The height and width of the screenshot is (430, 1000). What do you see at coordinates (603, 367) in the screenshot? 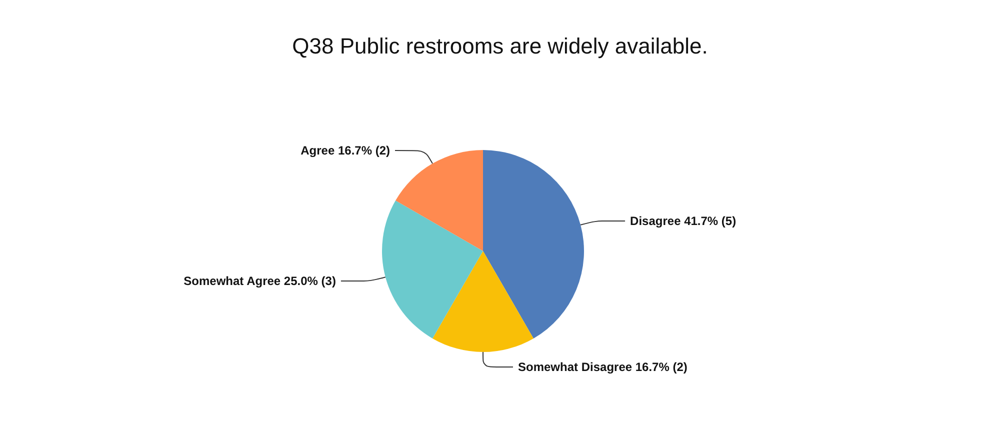
I see `slice-label: Somewhat Disagree 16.7% (2)` at bounding box center [603, 367].